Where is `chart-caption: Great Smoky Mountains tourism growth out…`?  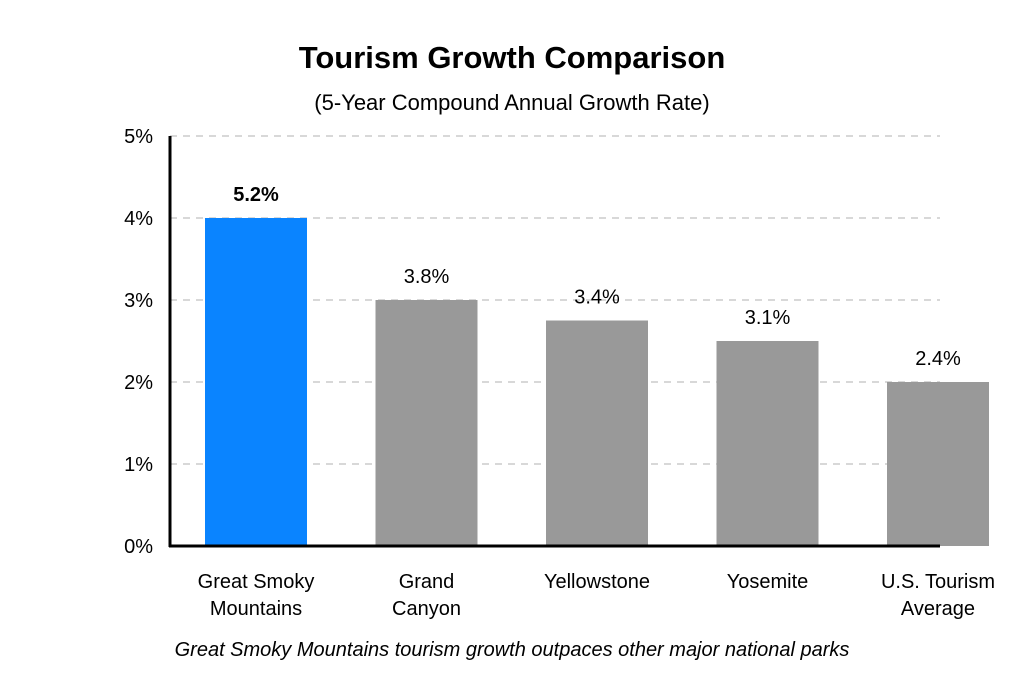
chart-caption: Great Smoky Mountains tourism growth out… is located at coordinates (512, 650).